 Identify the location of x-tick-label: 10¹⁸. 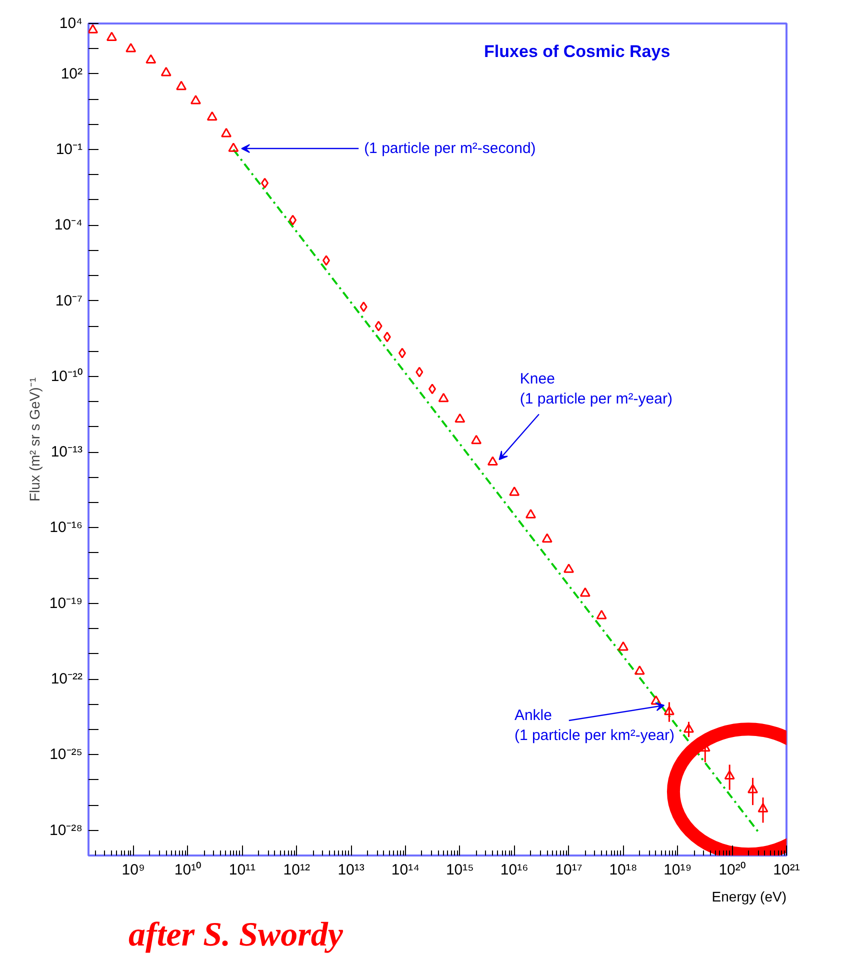
(623, 870).